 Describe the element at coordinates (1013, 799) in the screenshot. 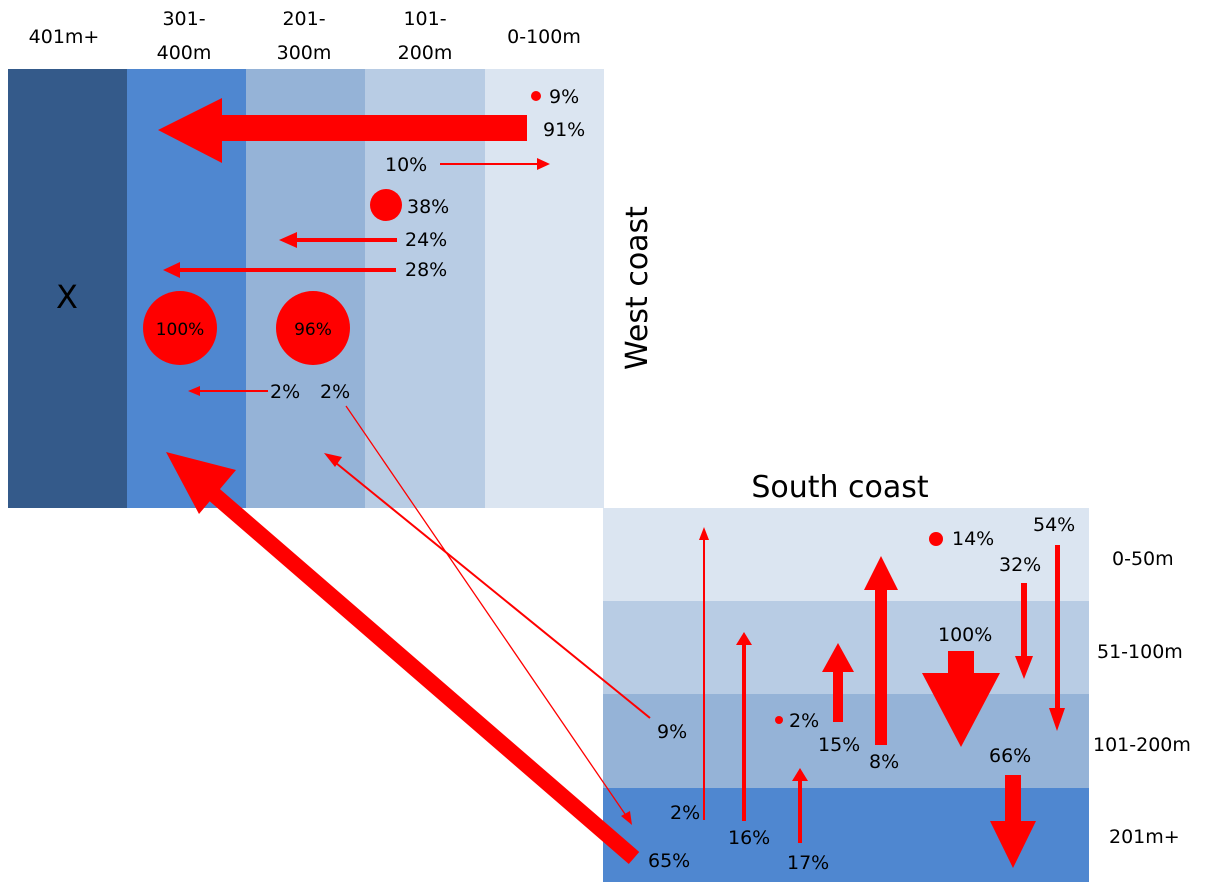

I see `arrow-66-percent-shaft` at that location.